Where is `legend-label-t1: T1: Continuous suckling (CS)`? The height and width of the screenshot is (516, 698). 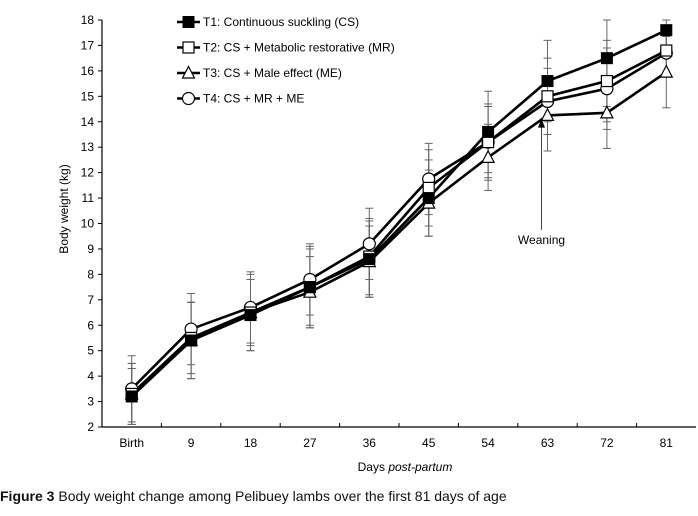 legend-label-t1: T1: Continuous suckling (CS) is located at coordinates (281, 22).